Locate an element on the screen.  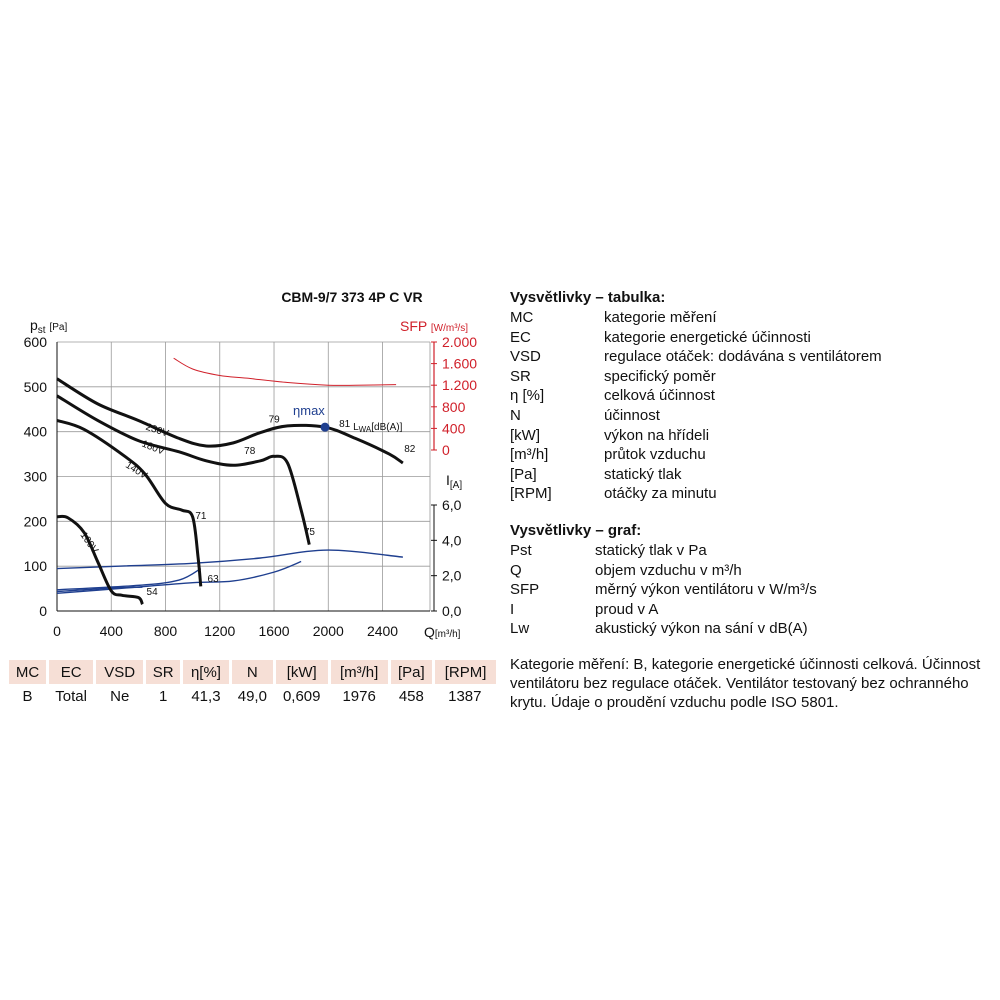
pressure-curve-230v is located at coordinates (230, 421).